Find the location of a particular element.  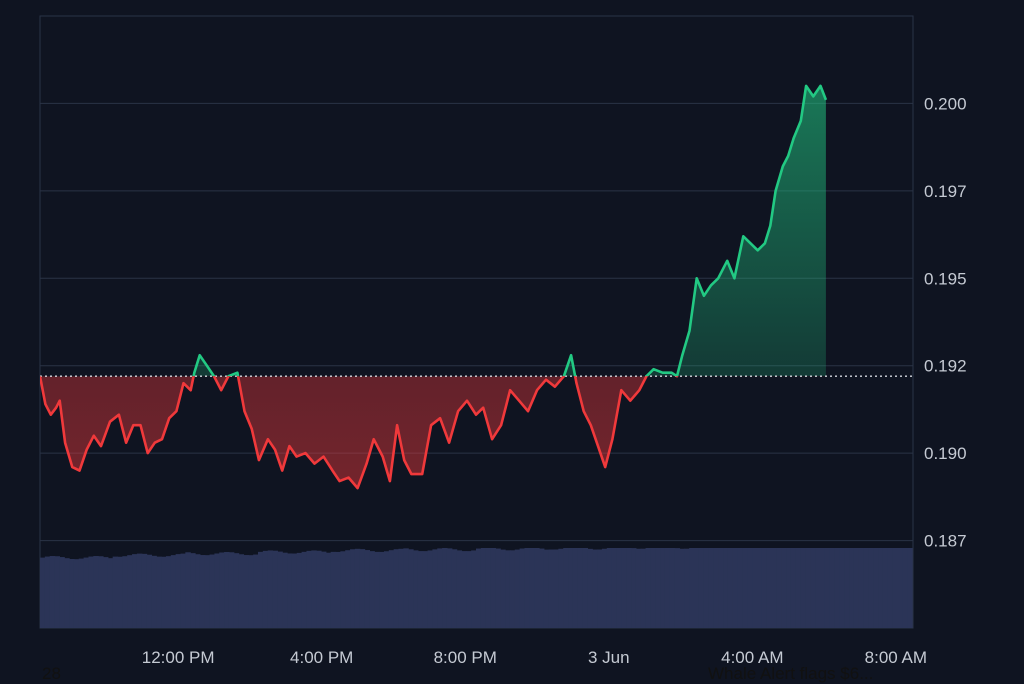

y-tick-label: 0.190 is located at coordinates (945, 453).